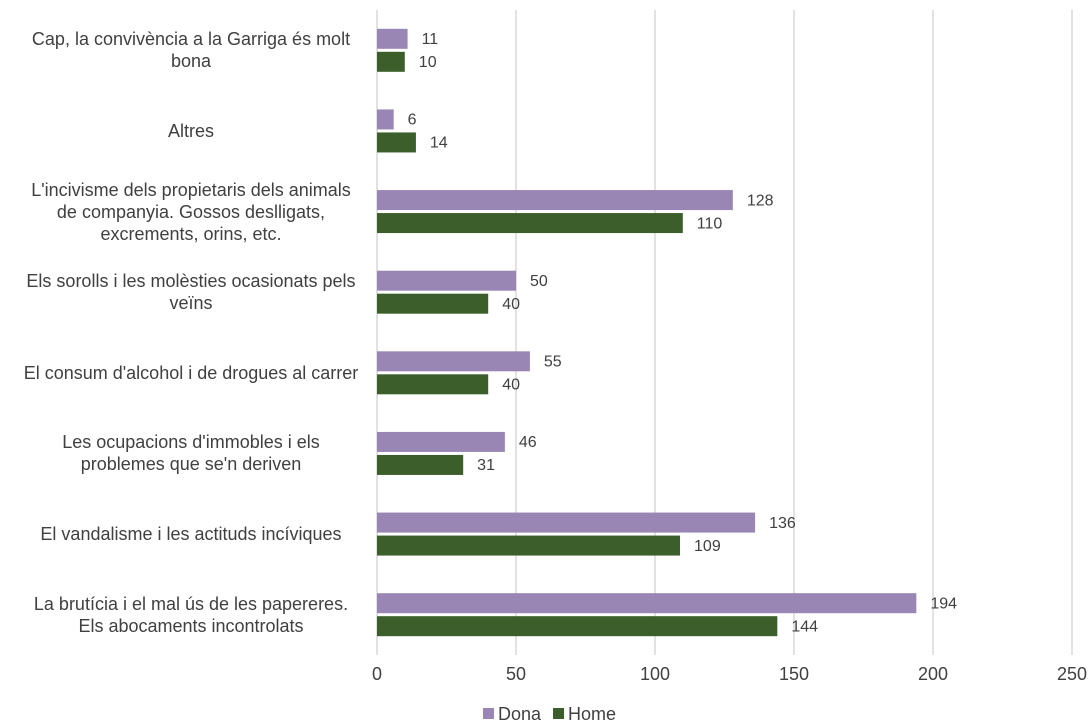 This screenshot has width=1092, height=724. What do you see at coordinates (439, 143) in the screenshot?
I see `data-label: 14` at bounding box center [439, 143].